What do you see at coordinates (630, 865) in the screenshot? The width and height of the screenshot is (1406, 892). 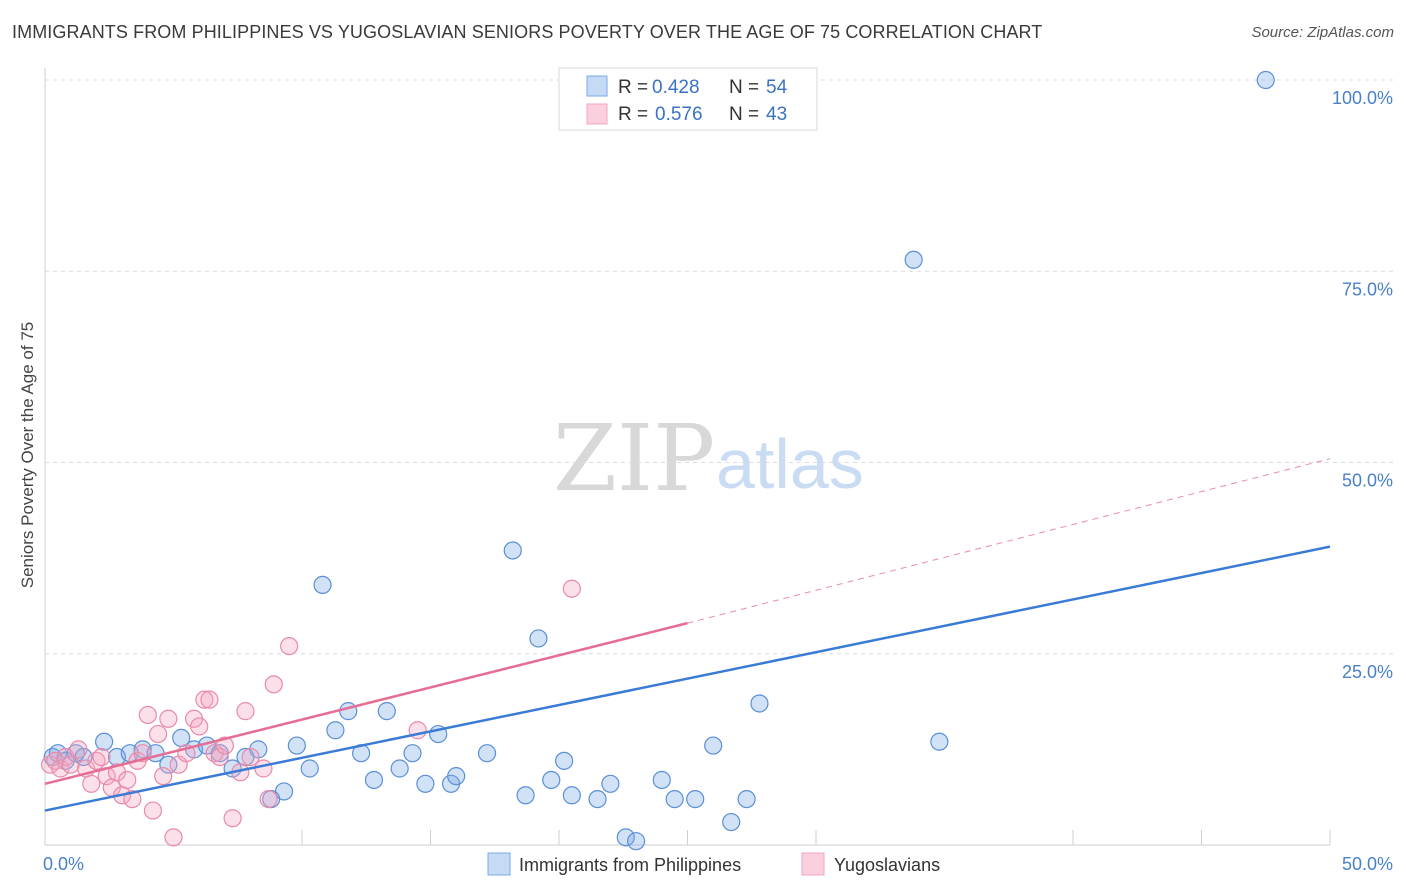 I see `bottom-legend-label-philippines: Immigrants from Philippines` at bounding box center [630, 865].